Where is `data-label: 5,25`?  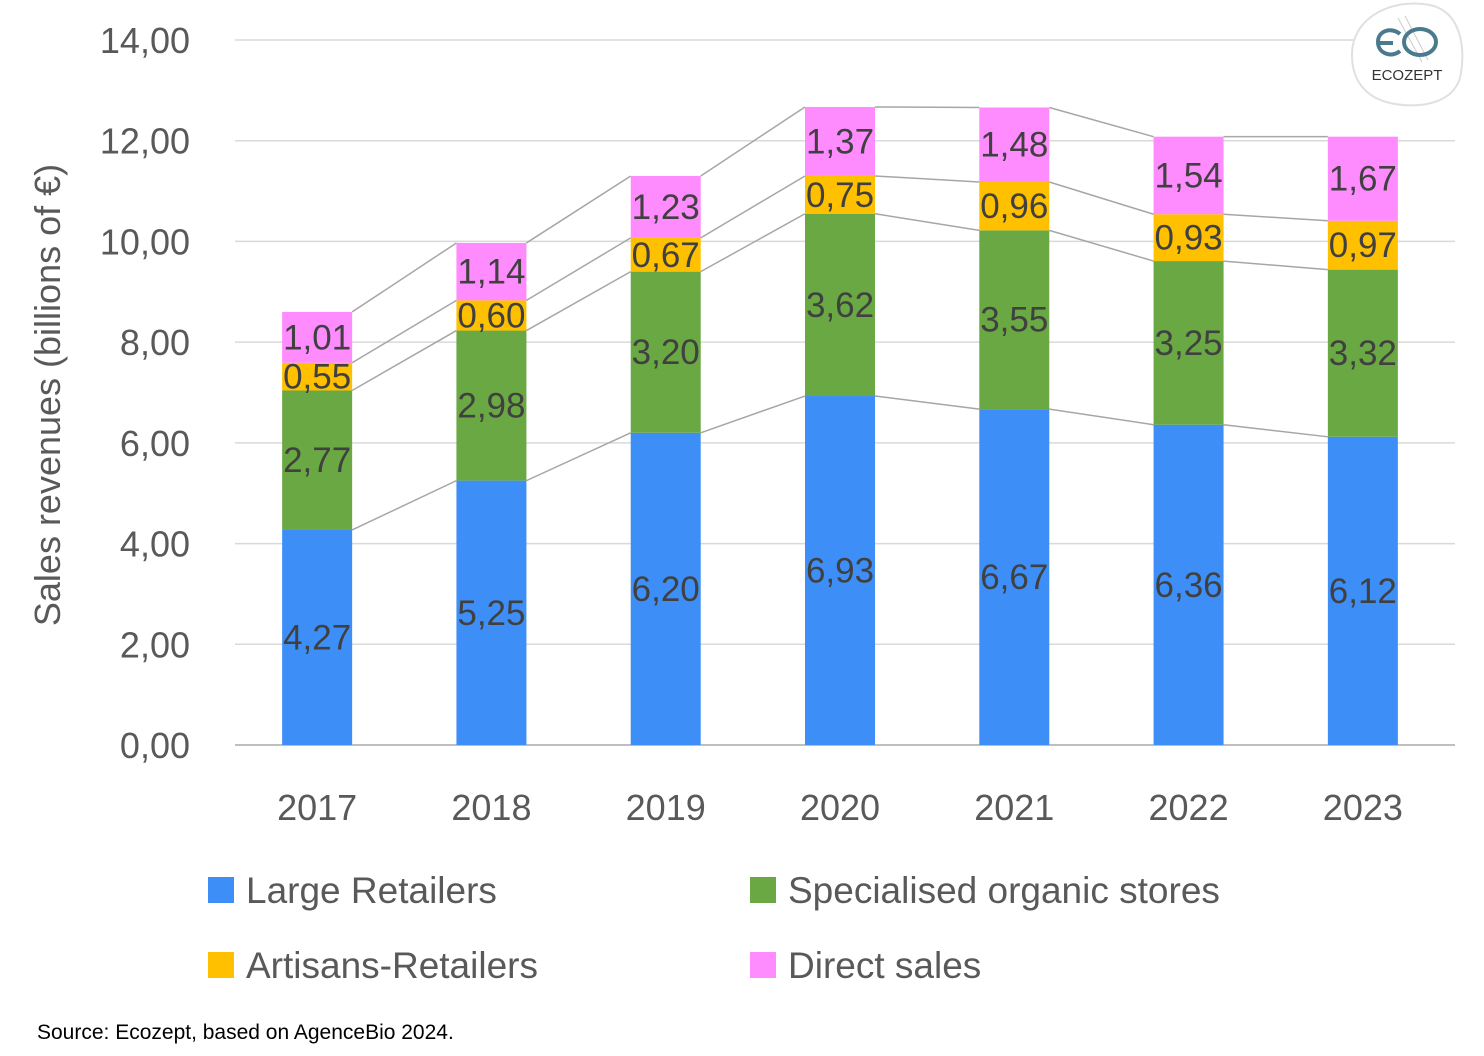 data-label: 5,25 is located at coordinates (491, 613).